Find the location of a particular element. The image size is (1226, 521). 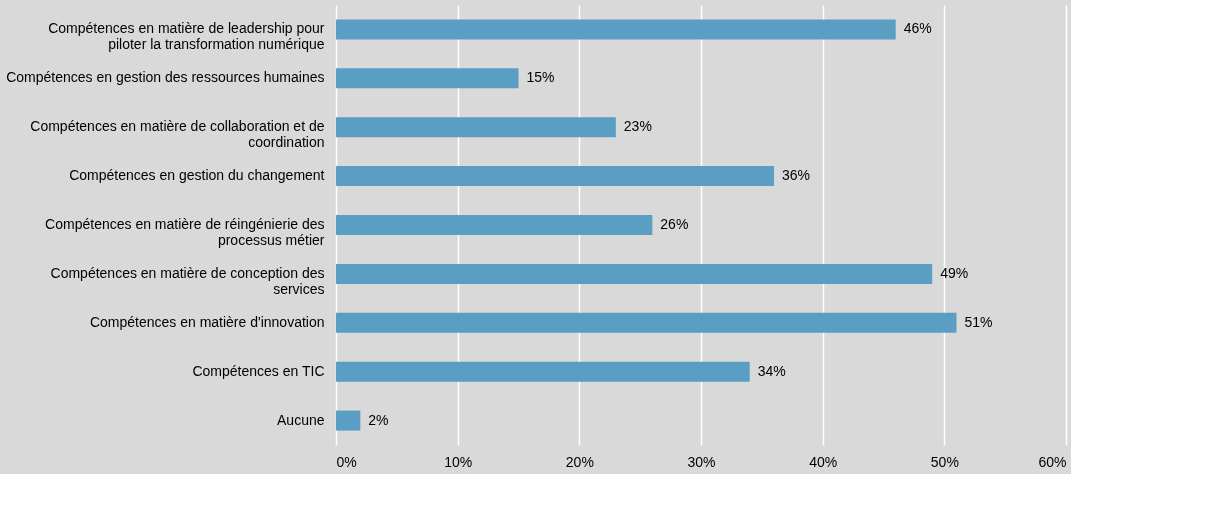

data-label: 26% is located at coordinates (674, 224).